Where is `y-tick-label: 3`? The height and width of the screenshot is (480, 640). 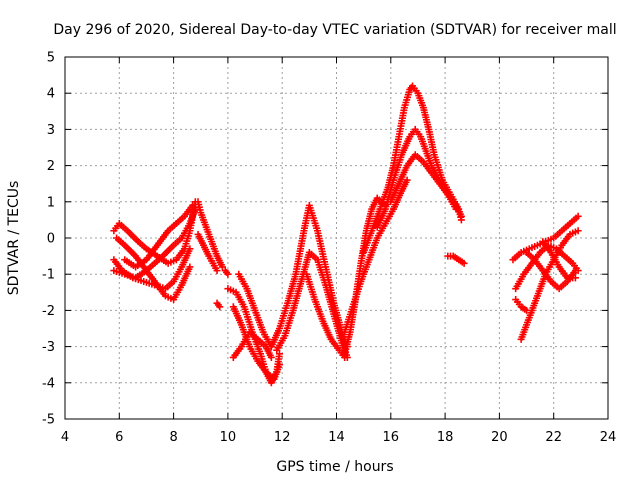
y-tick-label: 3 is located at coordinates (51, 130).